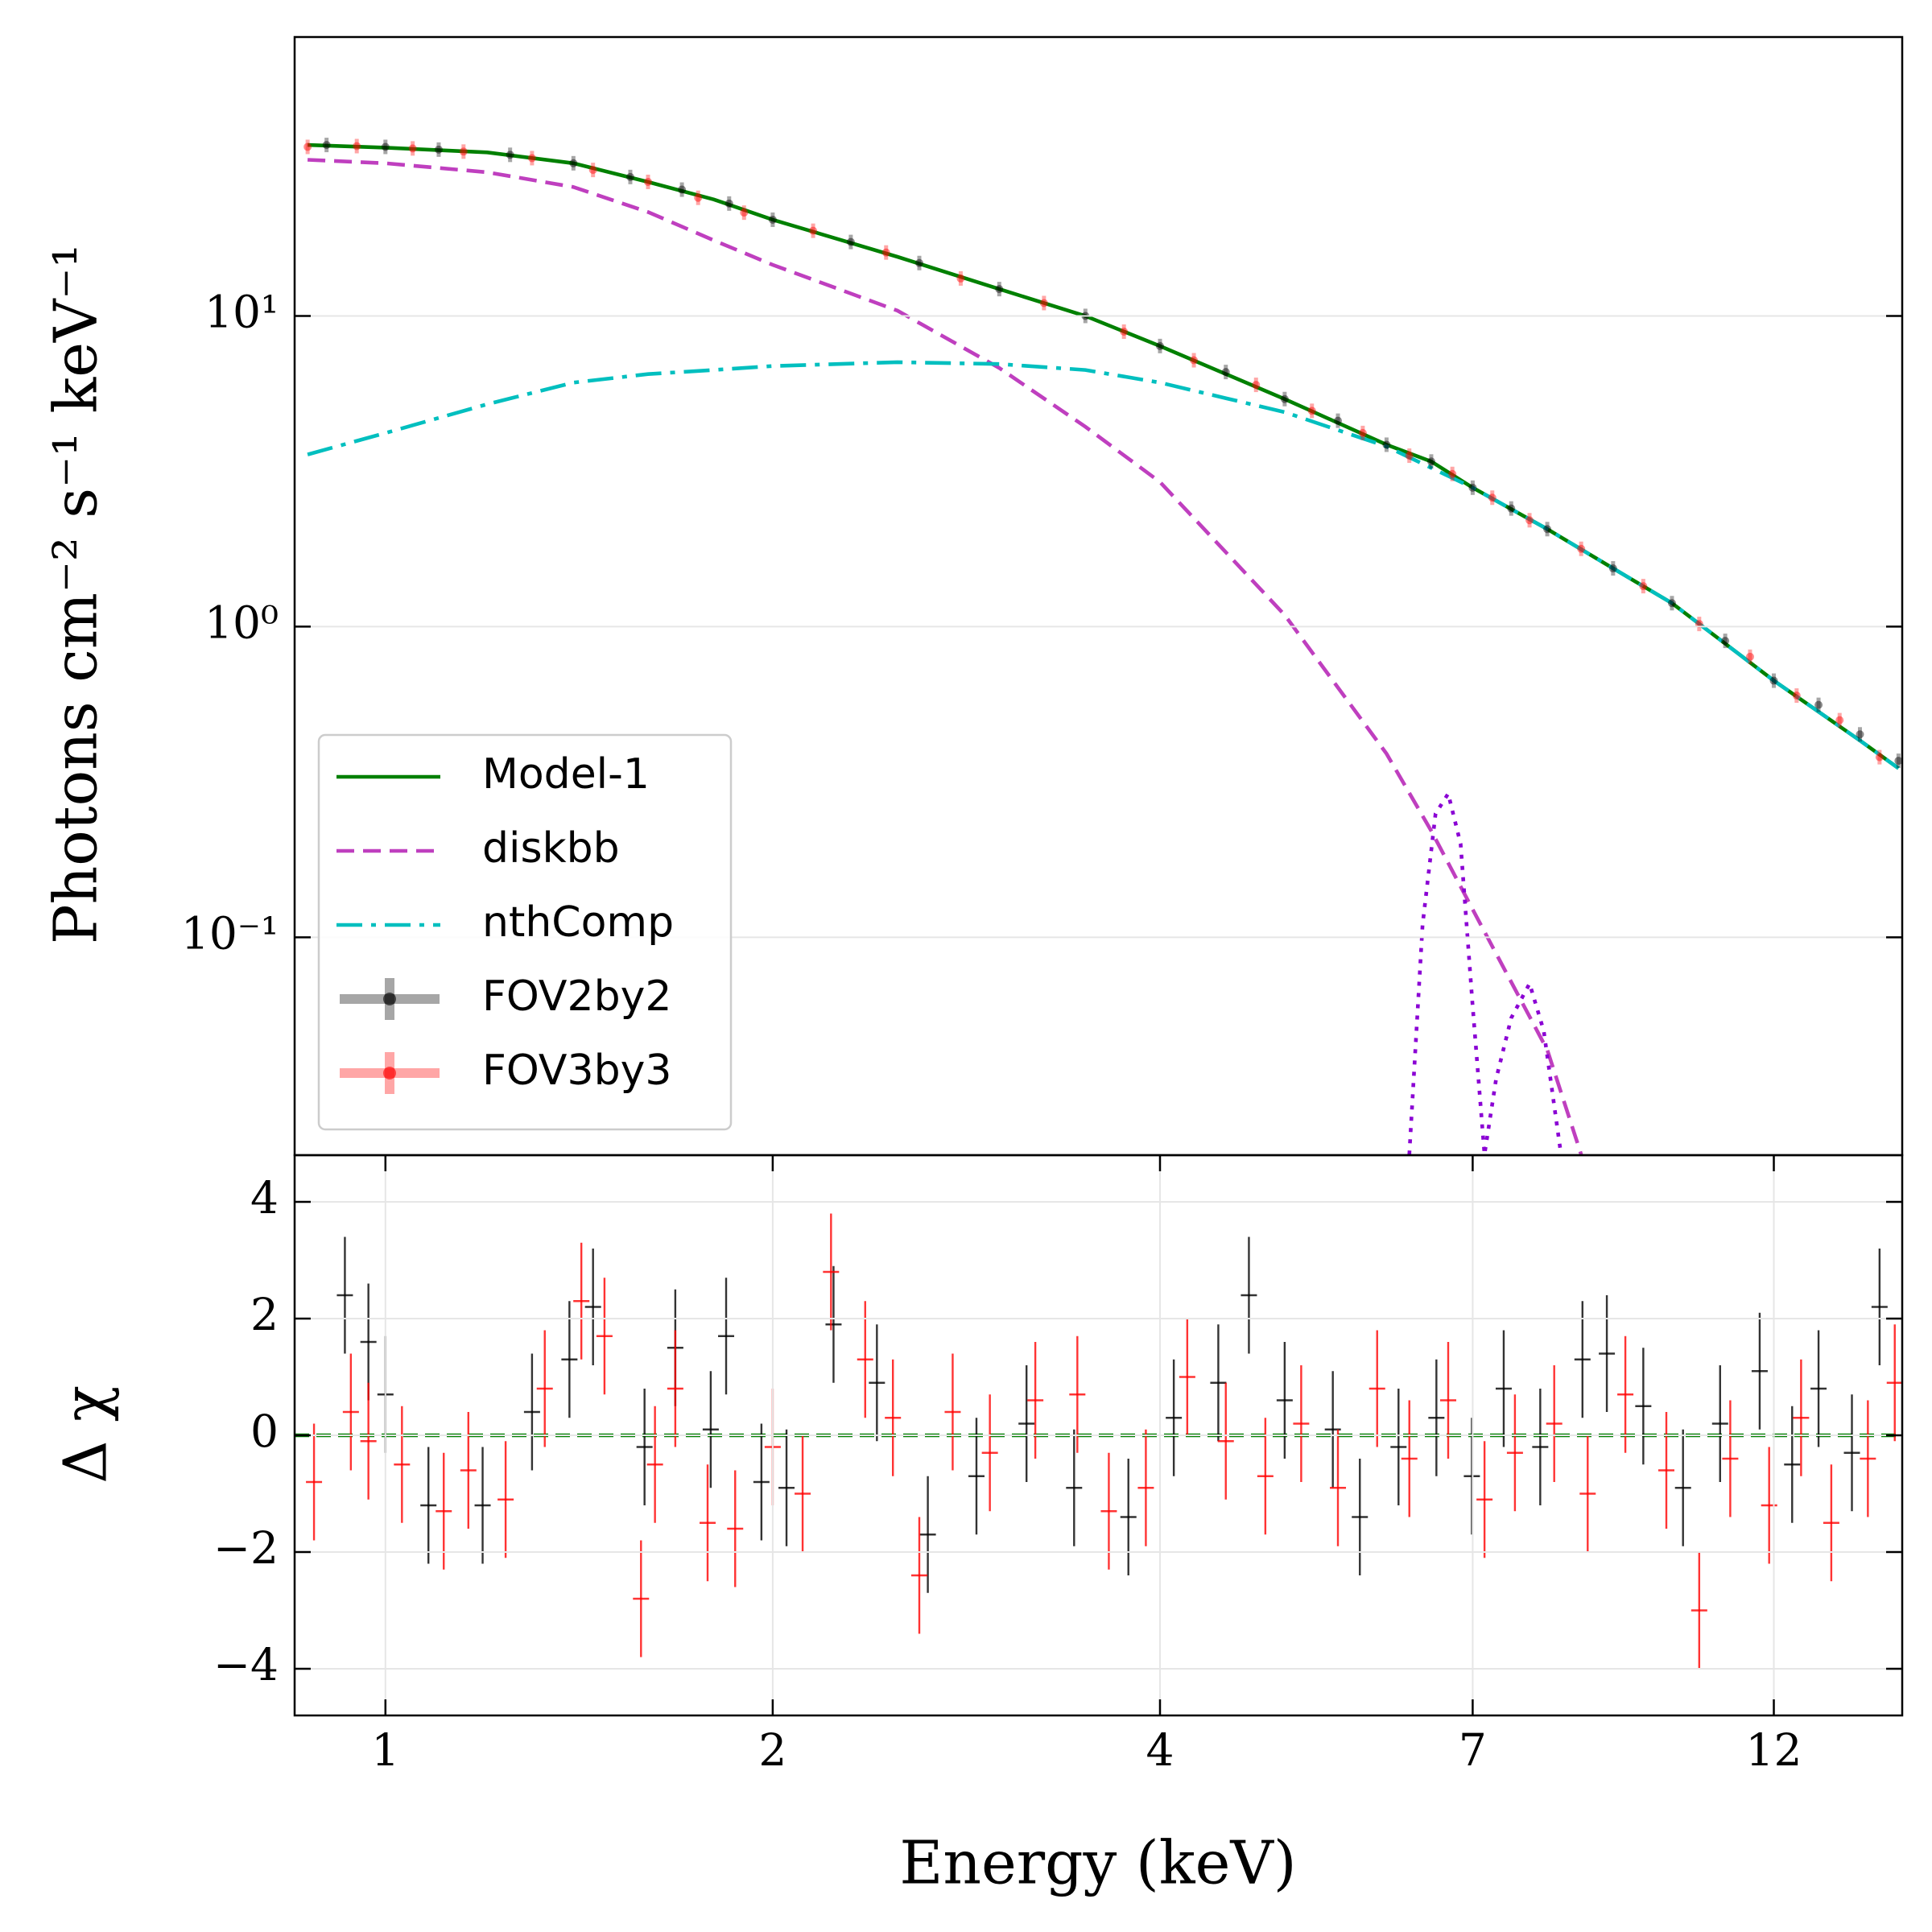 This screenshot has width=1932, height=1932. Describe the element at coordinates (230, 933) in the screenshot. I see `y-tick-label: 10⁻¹` at that location.